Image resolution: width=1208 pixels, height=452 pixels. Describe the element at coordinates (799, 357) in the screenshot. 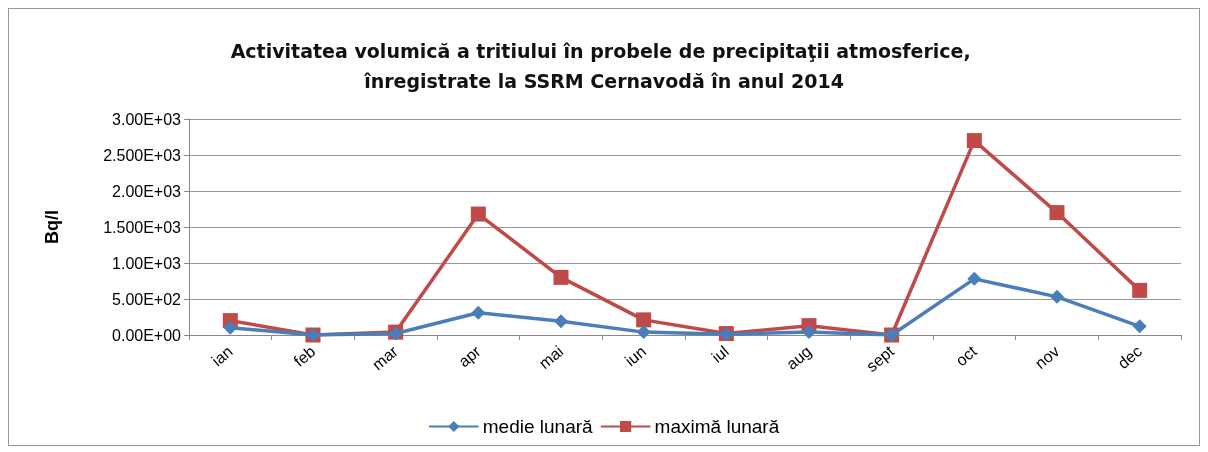

I see `x-tick-label: aug` at that location.